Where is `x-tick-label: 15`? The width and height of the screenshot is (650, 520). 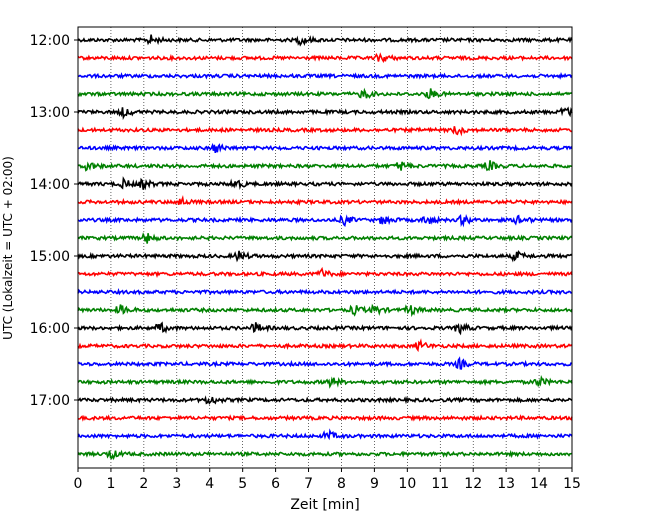 x-tick-label: 15 is located at coordinates (572, 484).